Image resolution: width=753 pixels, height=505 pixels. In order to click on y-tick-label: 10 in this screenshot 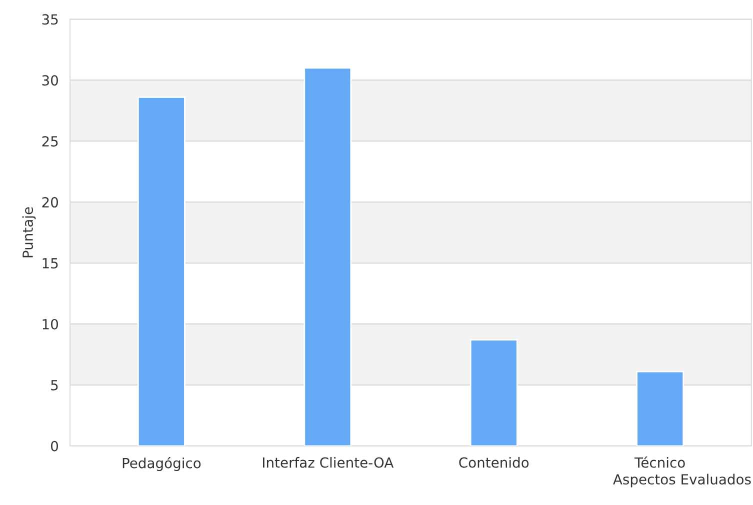, I will do `click(50, 324)`.